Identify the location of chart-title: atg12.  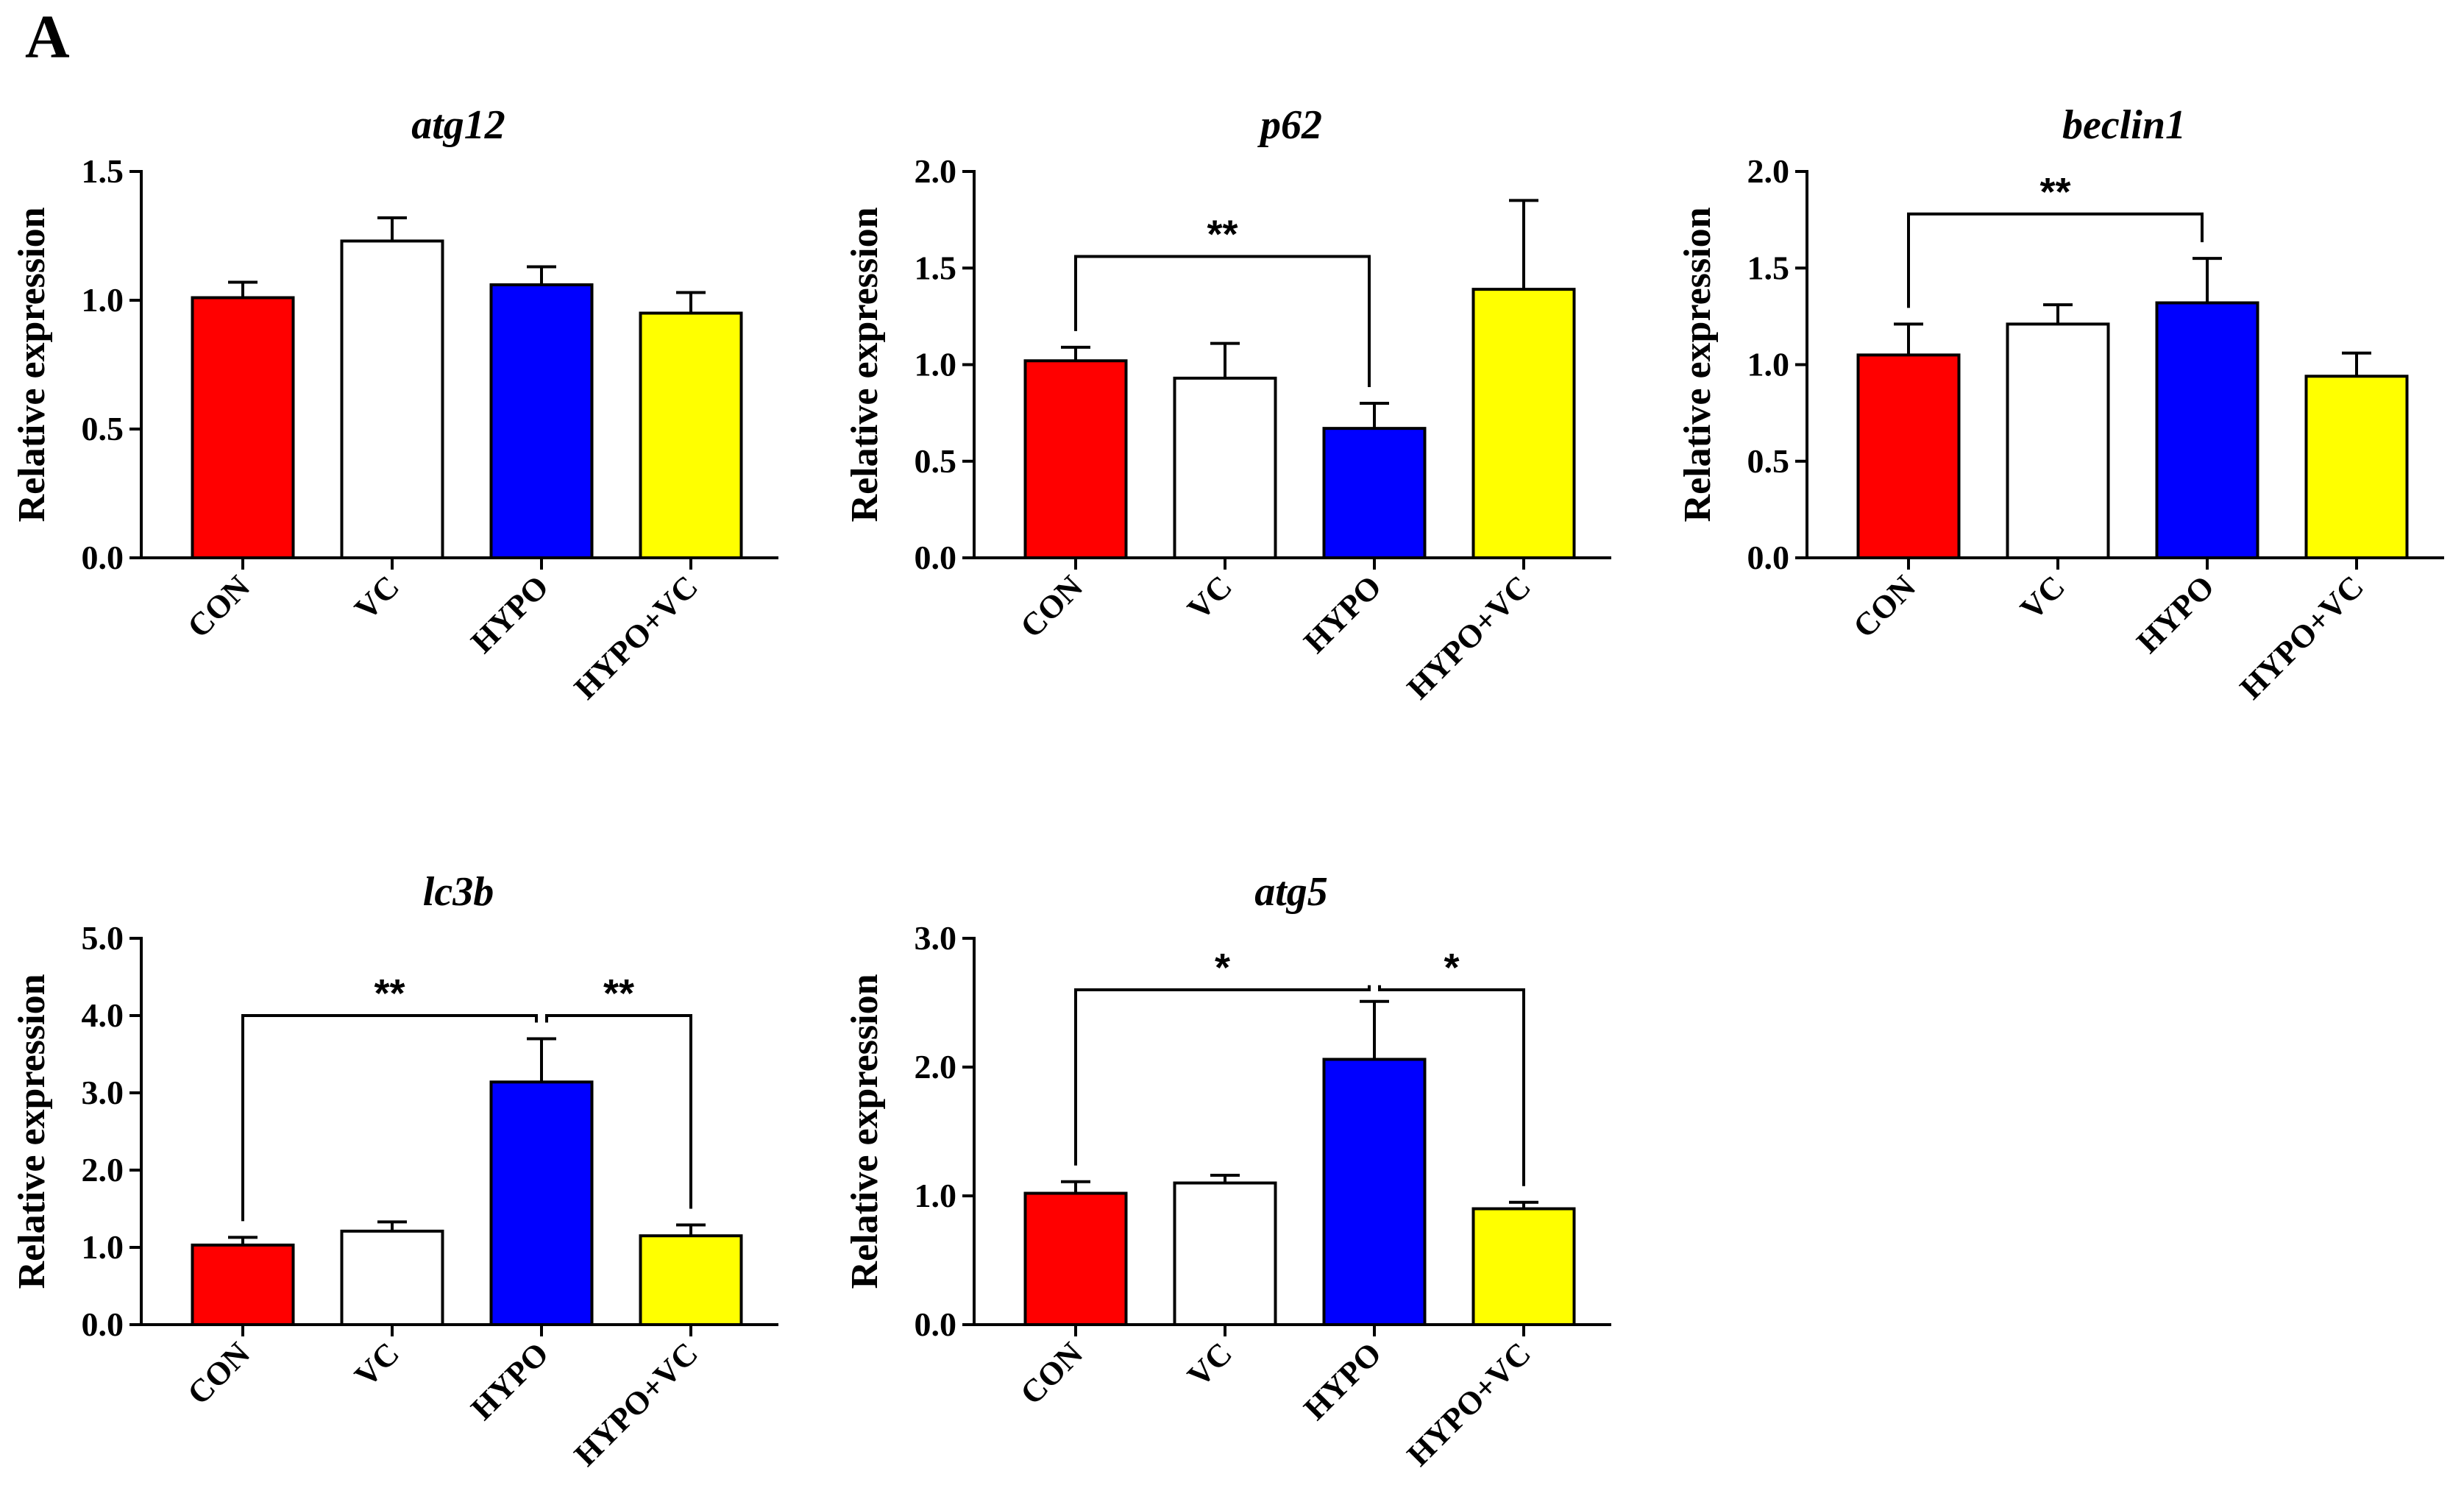
(458, 125).